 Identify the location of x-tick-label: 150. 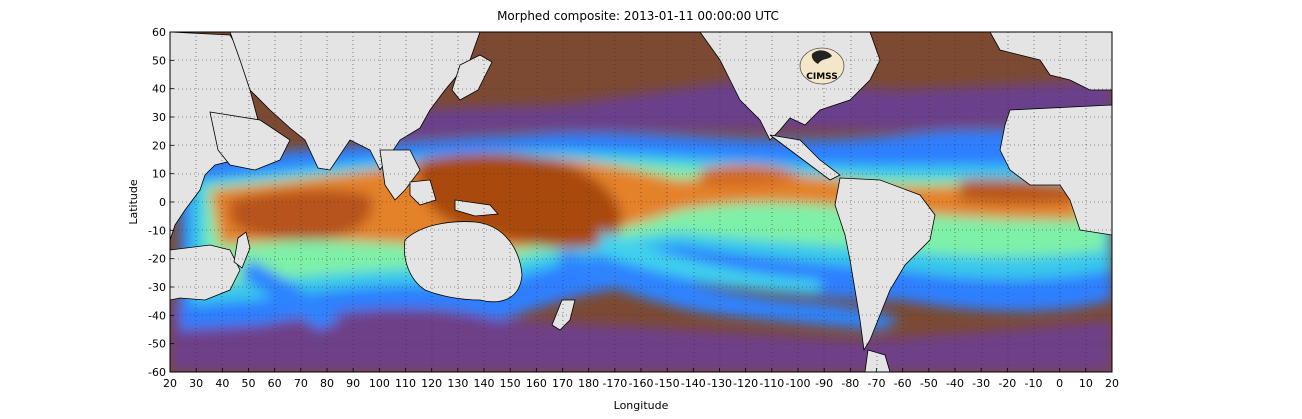
(510, 383).